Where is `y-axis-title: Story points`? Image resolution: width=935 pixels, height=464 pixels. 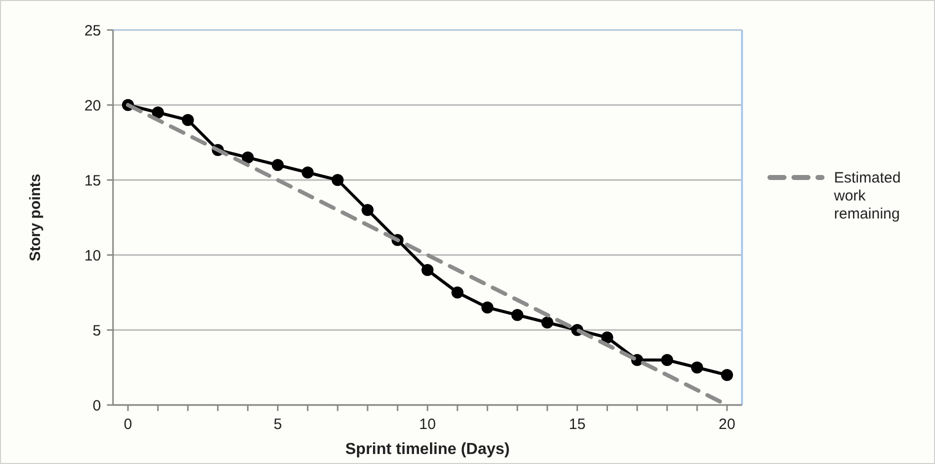 y-axis-title: Story points is located at coordinates (35, 218).